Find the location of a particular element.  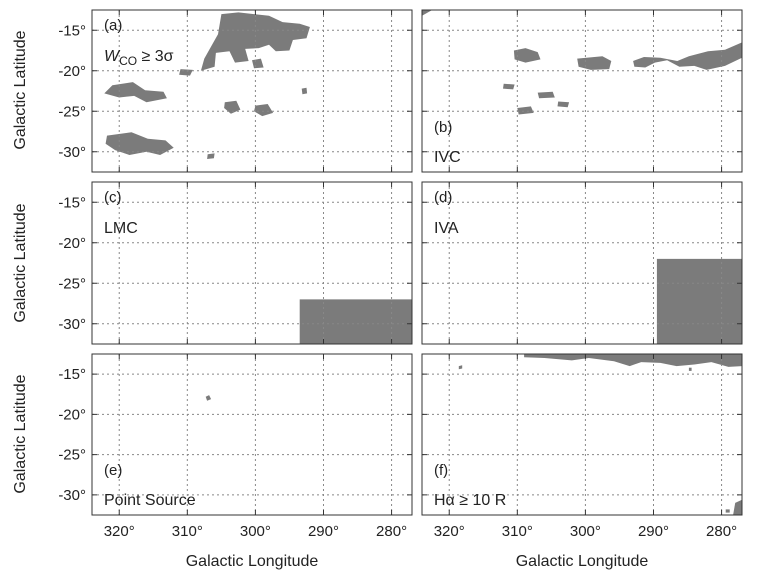

panel-d-regions is located at coordinates (699, 301).